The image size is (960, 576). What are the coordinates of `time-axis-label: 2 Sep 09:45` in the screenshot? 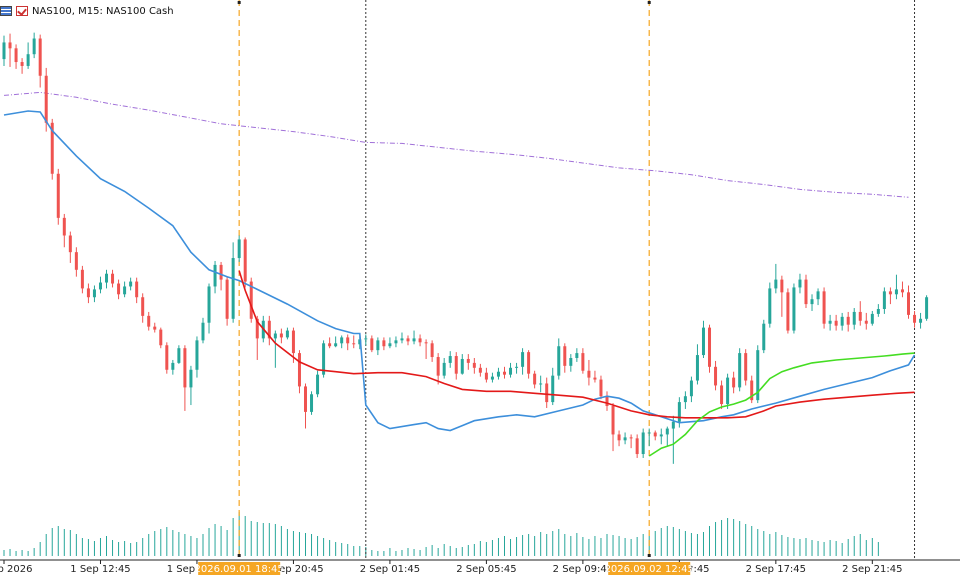 It's located at (583, 569).